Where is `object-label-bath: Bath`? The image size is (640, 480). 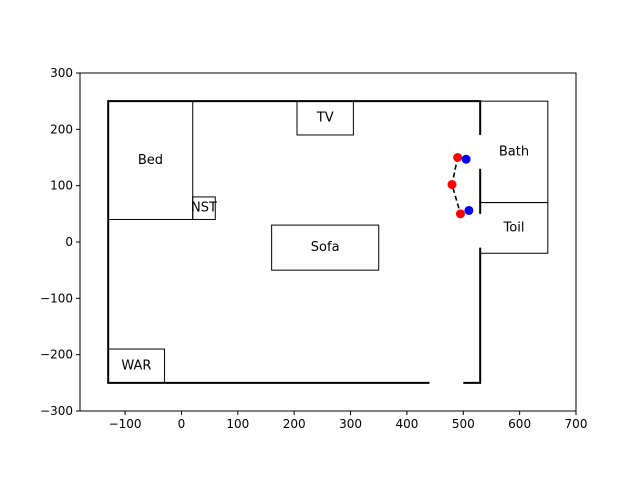
object-label-bath: Bath is located at coordinates (514, 151).